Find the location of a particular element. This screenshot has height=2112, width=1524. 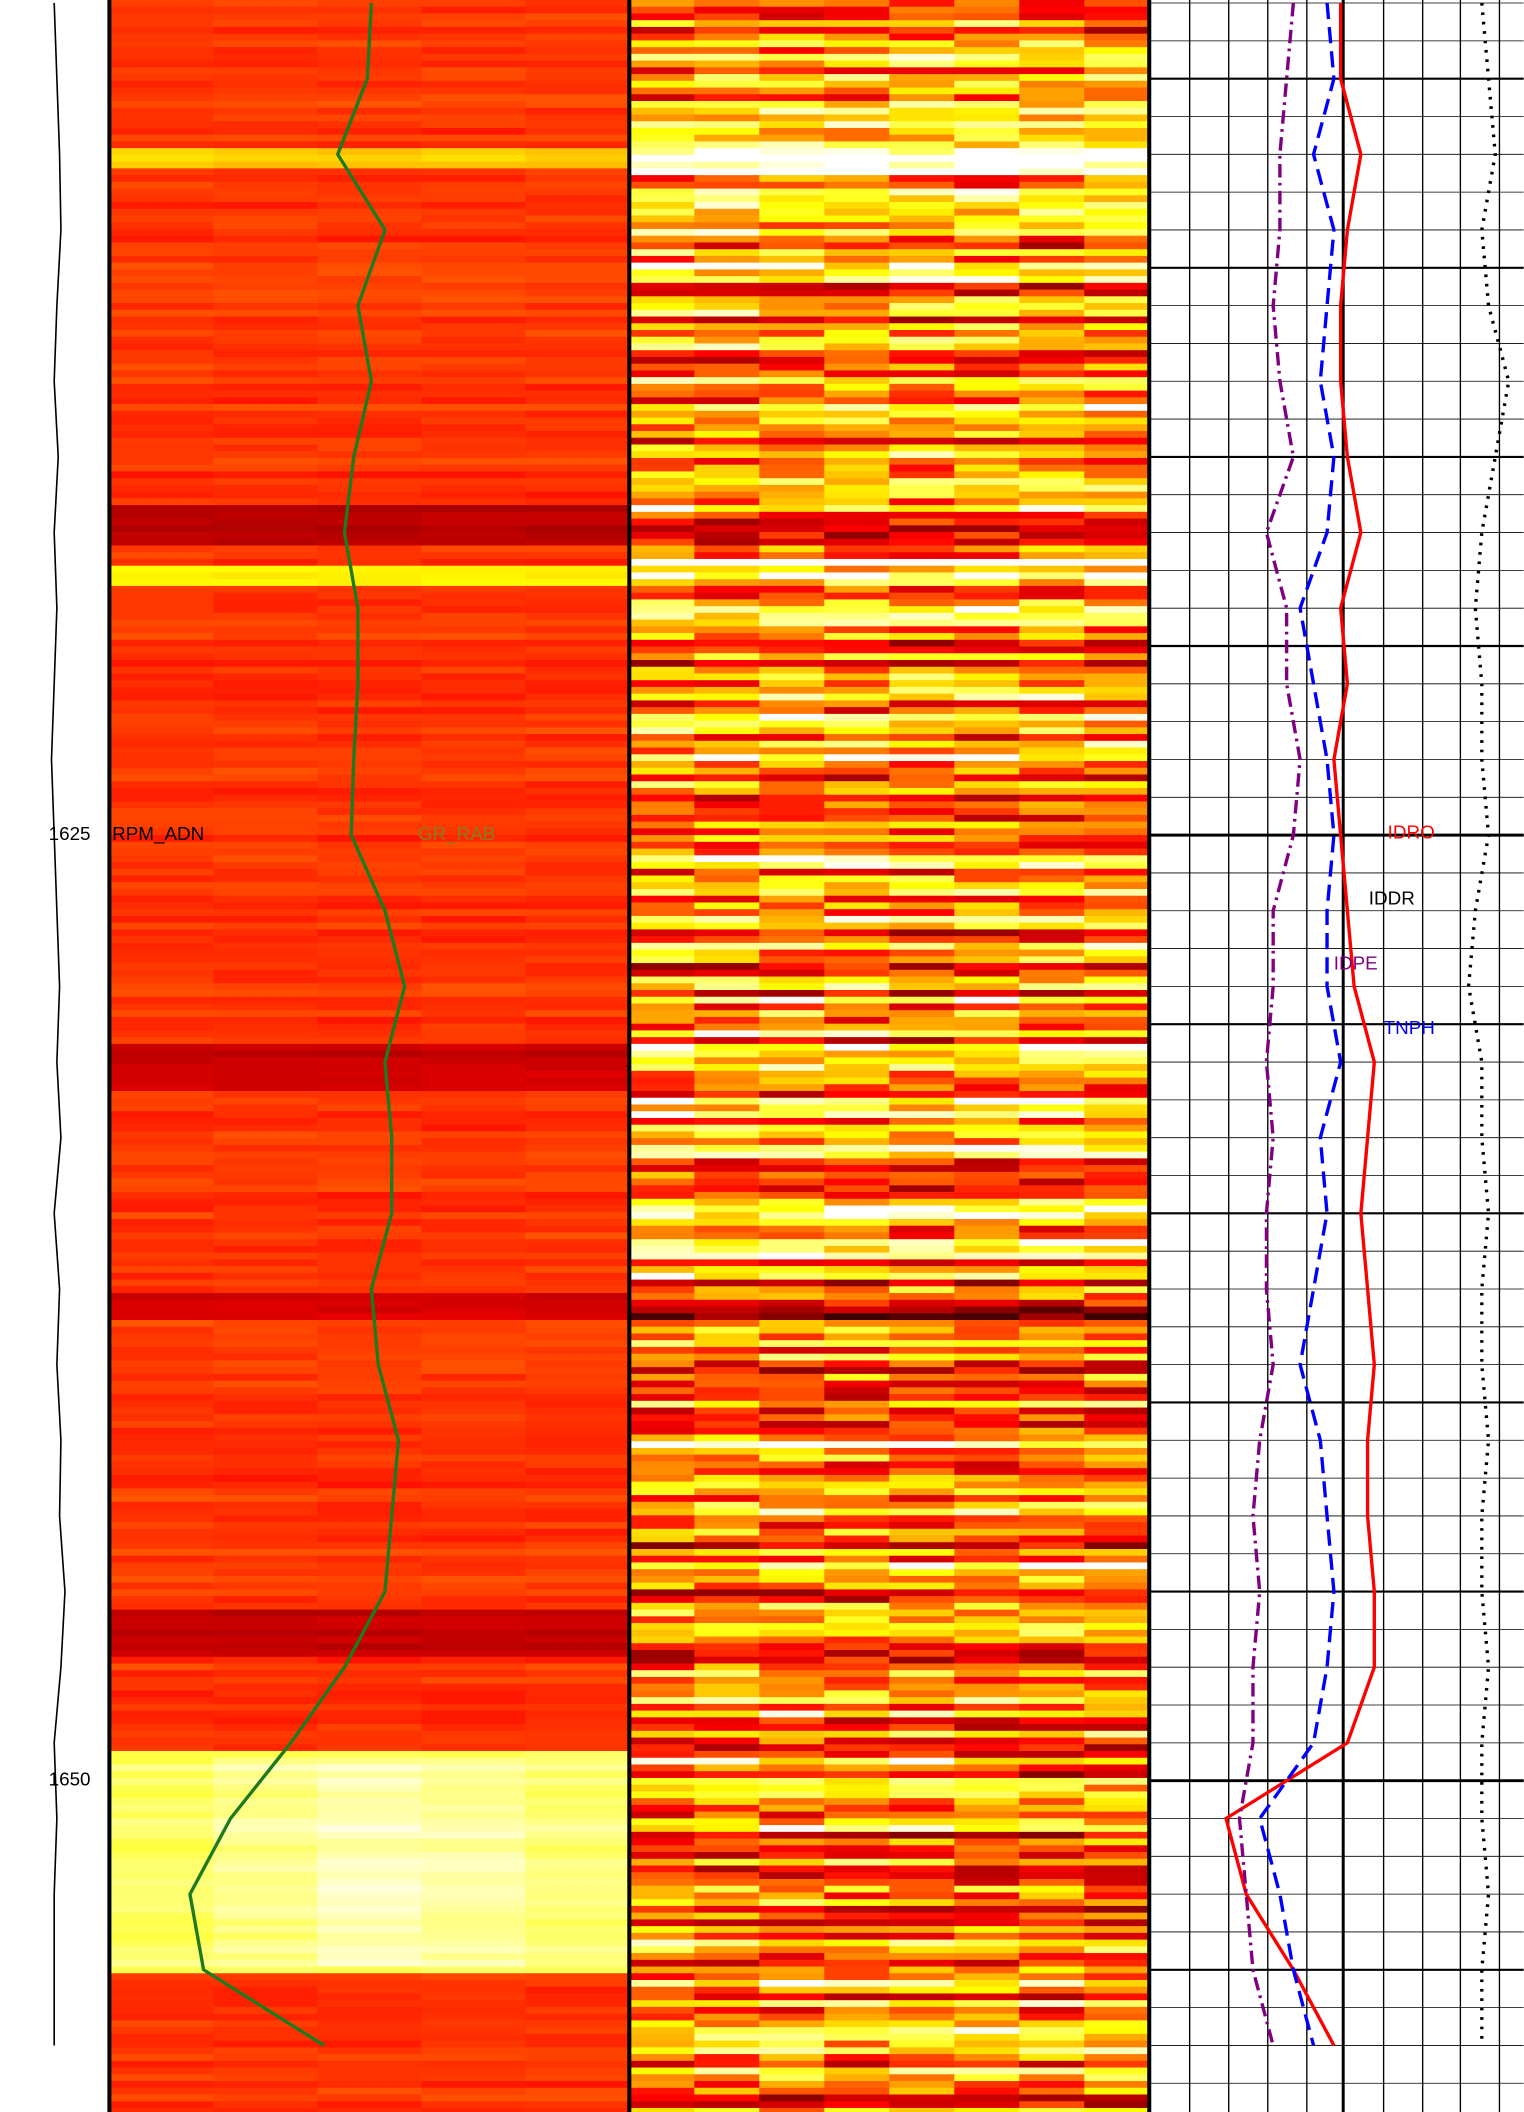

log-curve is located at coordinates (58, 1024).